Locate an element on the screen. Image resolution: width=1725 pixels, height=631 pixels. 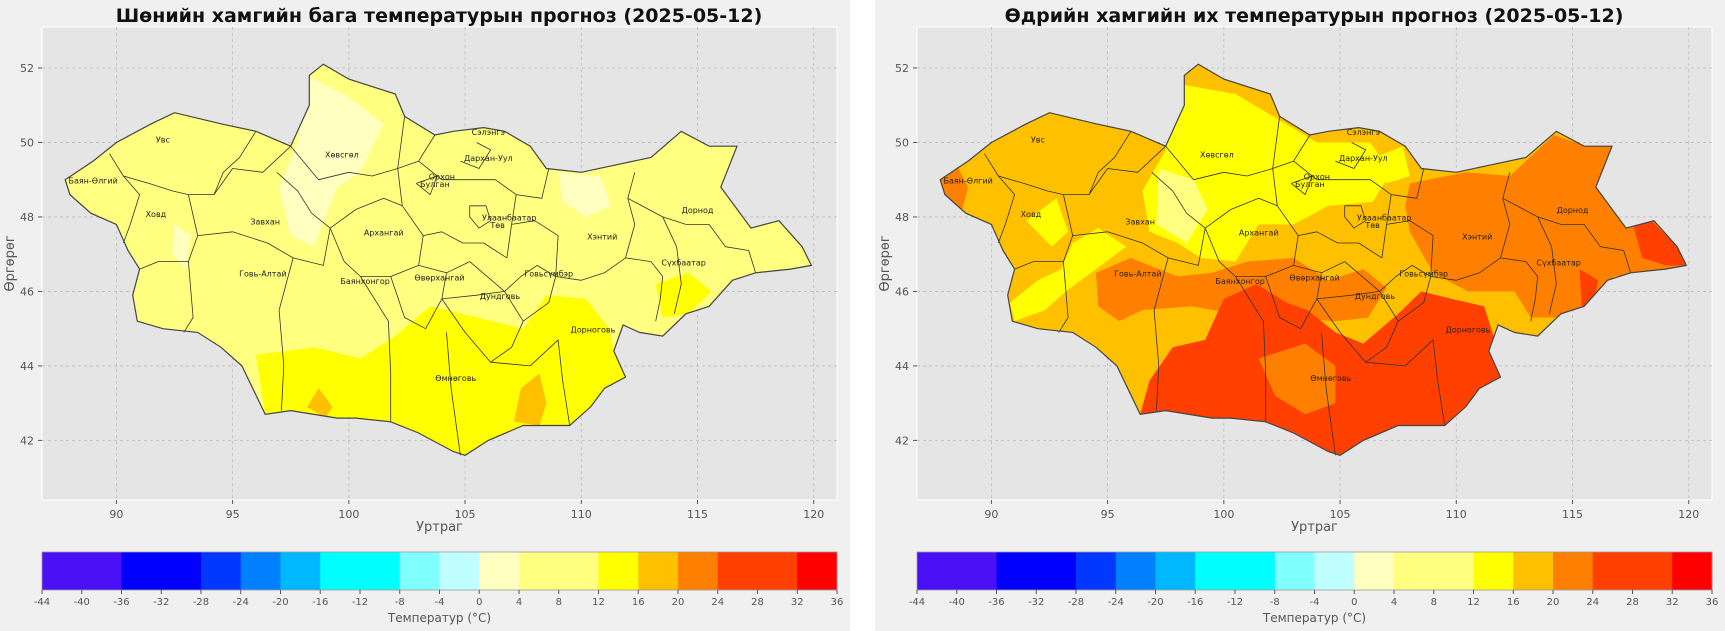
colorbar-tick-label: -8 is located at coordinates (1275, 602).